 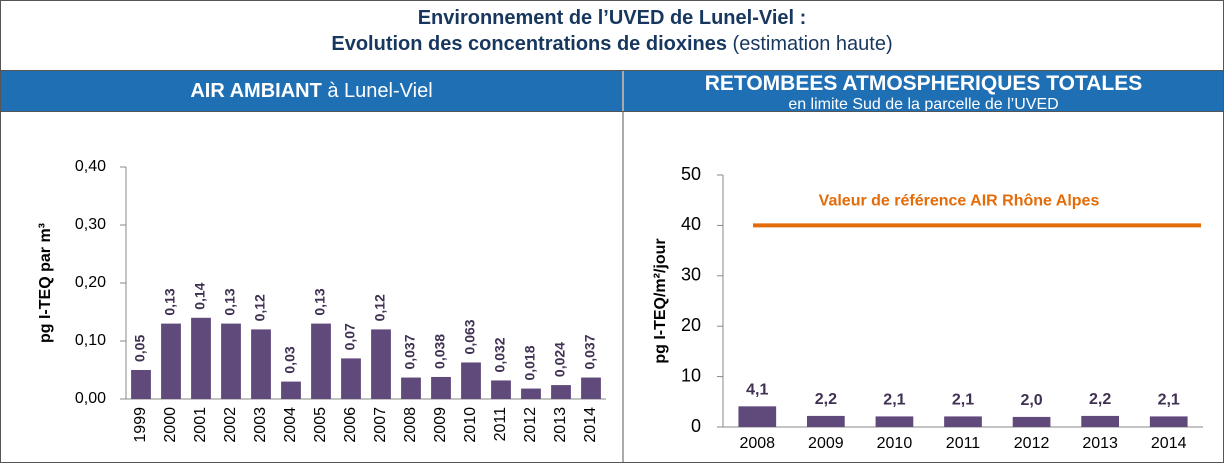 I want to click on value-label: 0,038, so click(x=440, y=351).